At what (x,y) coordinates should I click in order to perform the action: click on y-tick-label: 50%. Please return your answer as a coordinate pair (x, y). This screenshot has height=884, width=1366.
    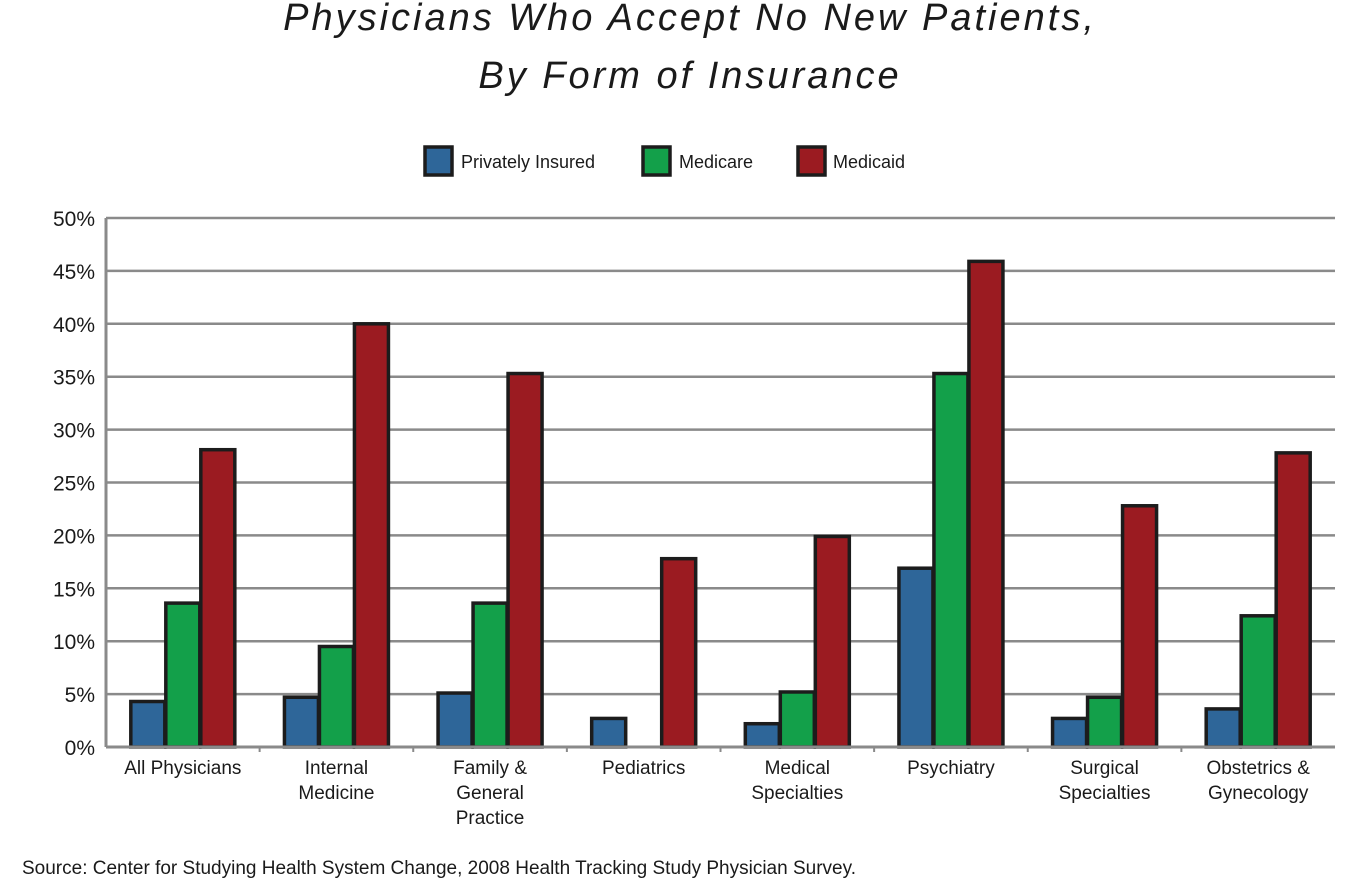
    Looking at the image, I should click on (74, 219).